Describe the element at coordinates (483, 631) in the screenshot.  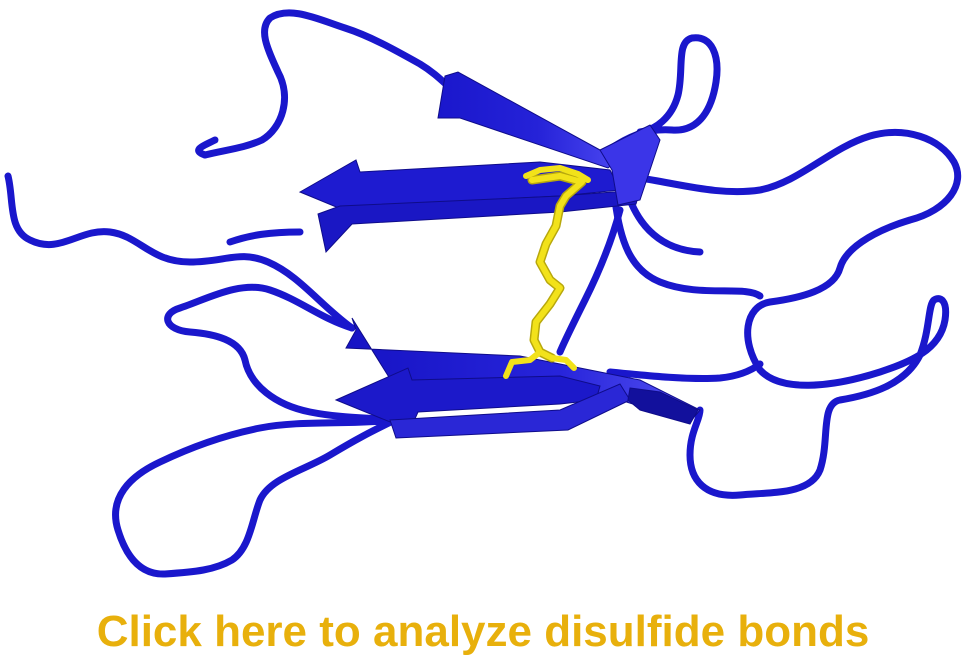
I see `analyze-disulfide-link: Click here to analyze disulfide bonds` at that location.